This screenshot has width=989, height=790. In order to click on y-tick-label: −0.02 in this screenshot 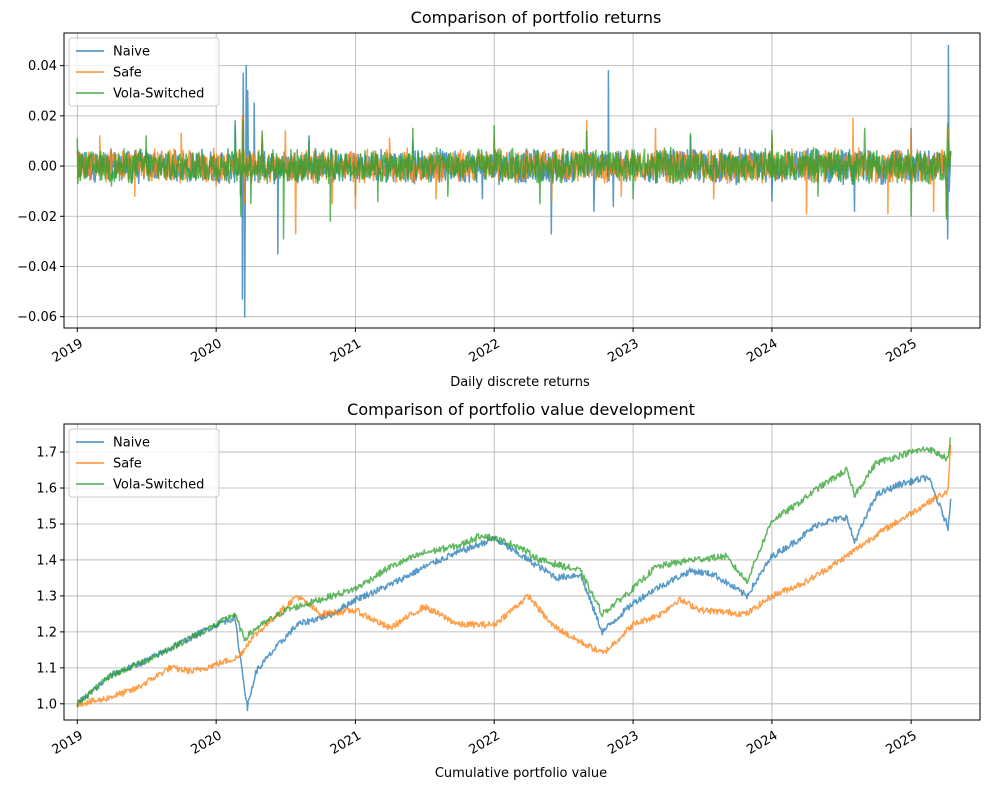, I will do `click(37, 217)`.